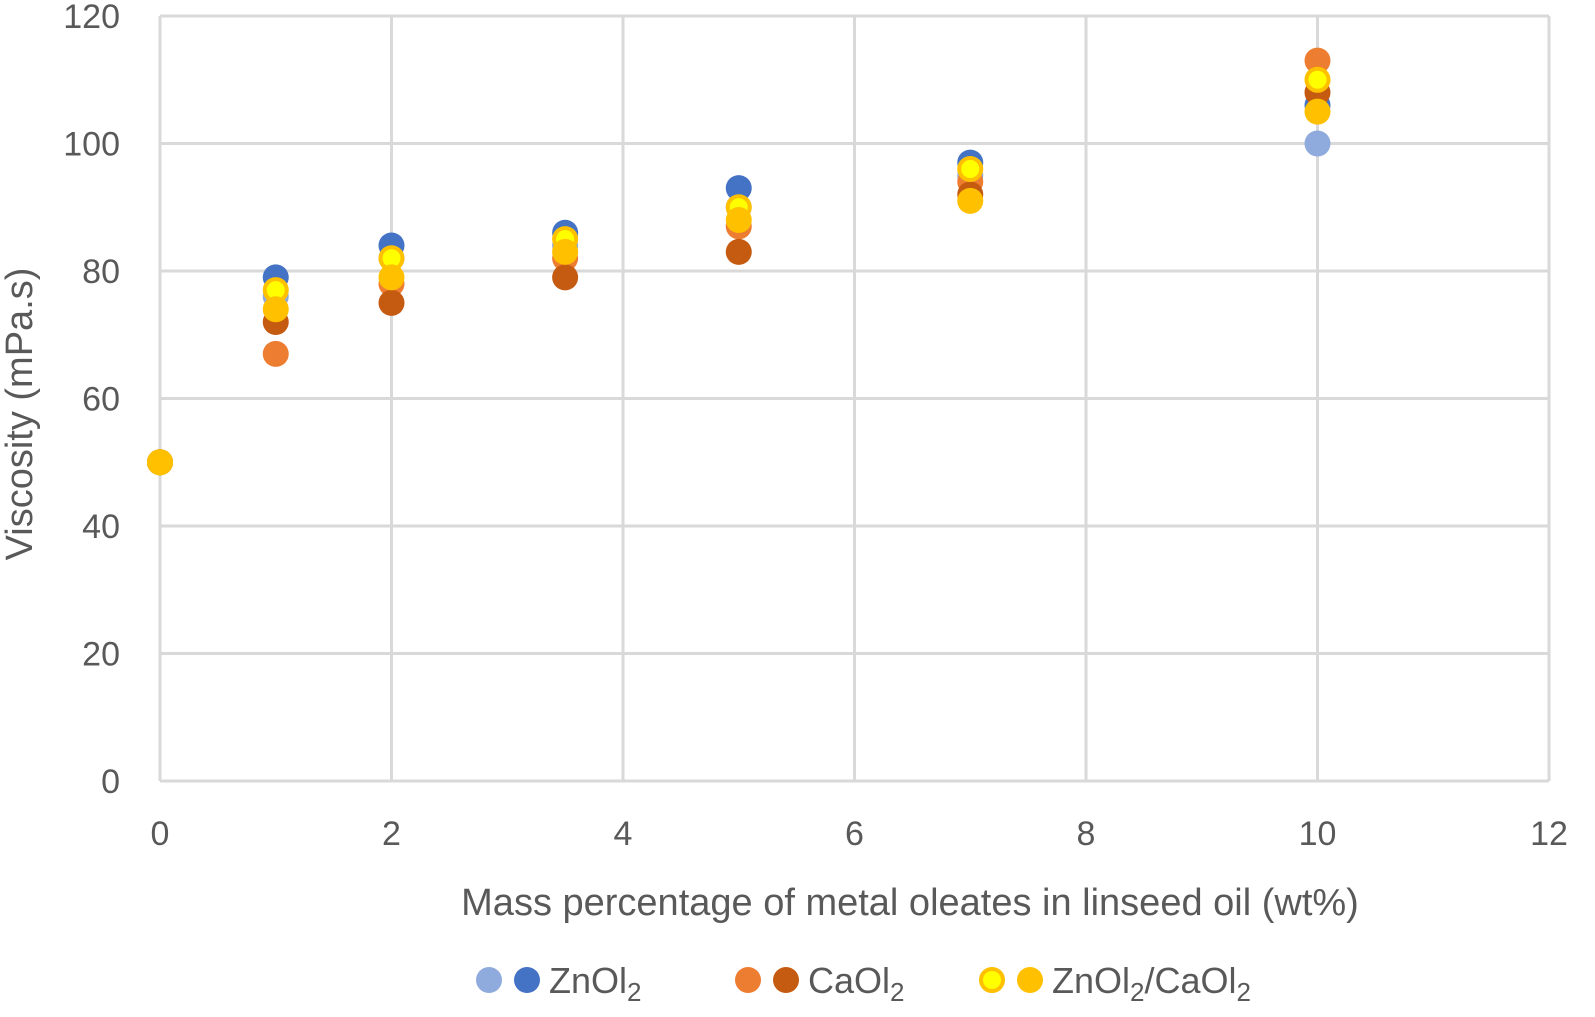  I want to click on y-axis-title: Viscosity (mPa.s), so click(20, 414).